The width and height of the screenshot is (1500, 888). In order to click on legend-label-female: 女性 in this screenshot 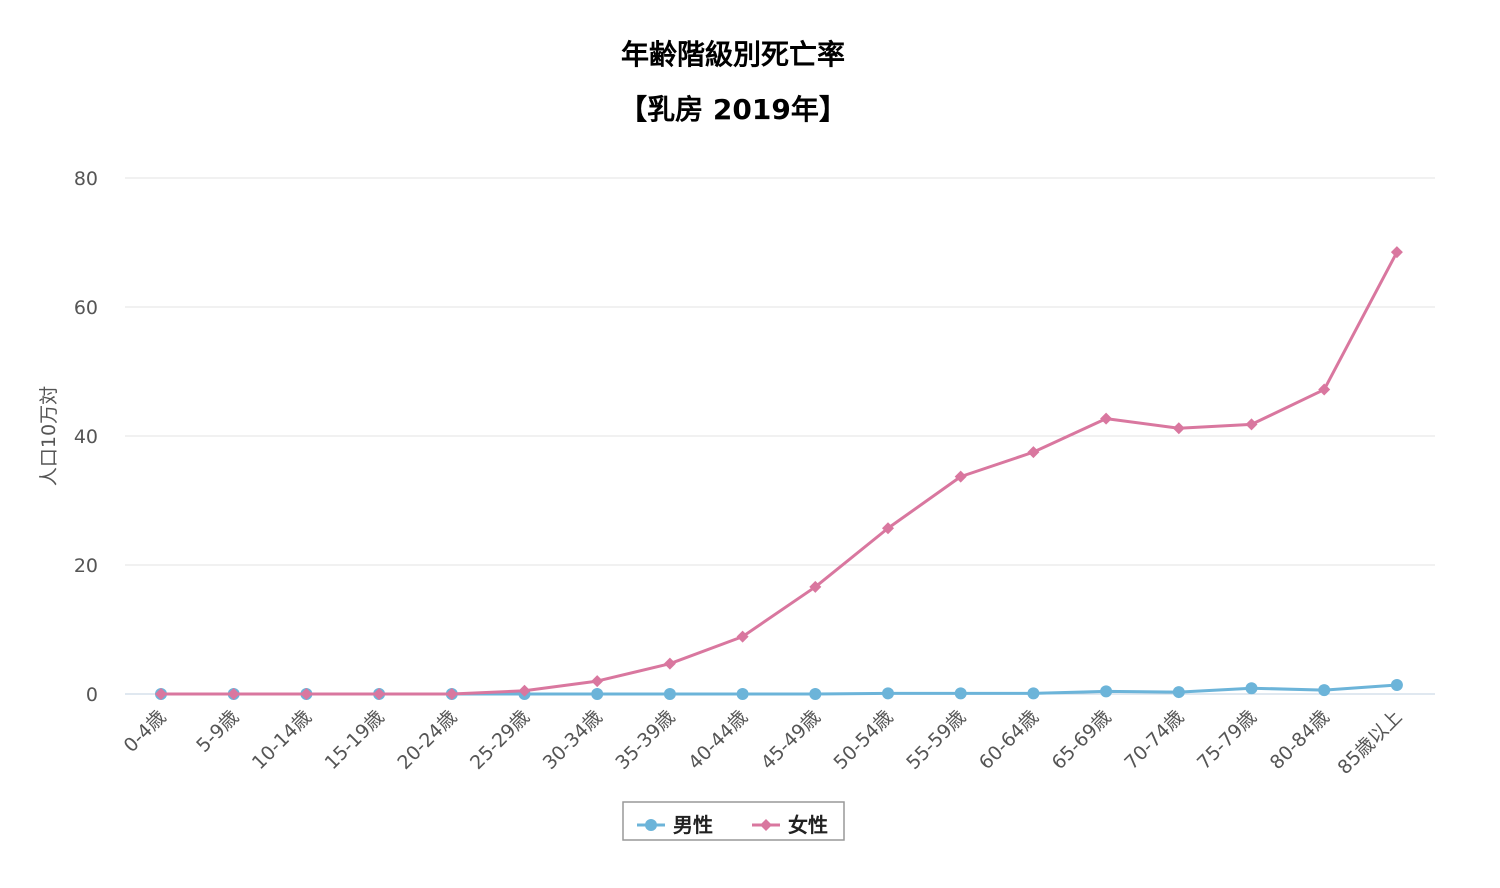, I will do `click(808, 825)`.